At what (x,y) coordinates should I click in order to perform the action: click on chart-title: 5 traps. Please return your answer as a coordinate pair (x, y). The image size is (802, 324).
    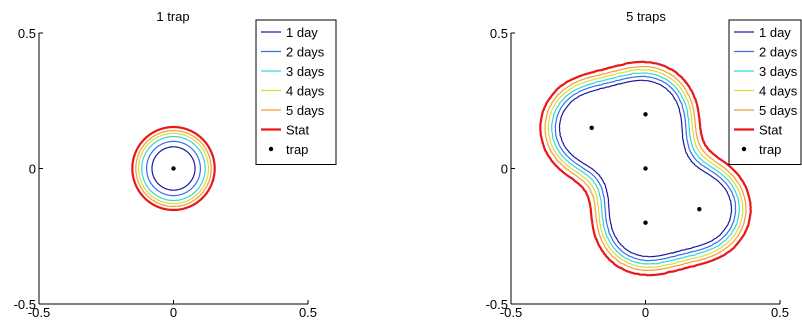
    Looking at the image, I should click on (646, 16).